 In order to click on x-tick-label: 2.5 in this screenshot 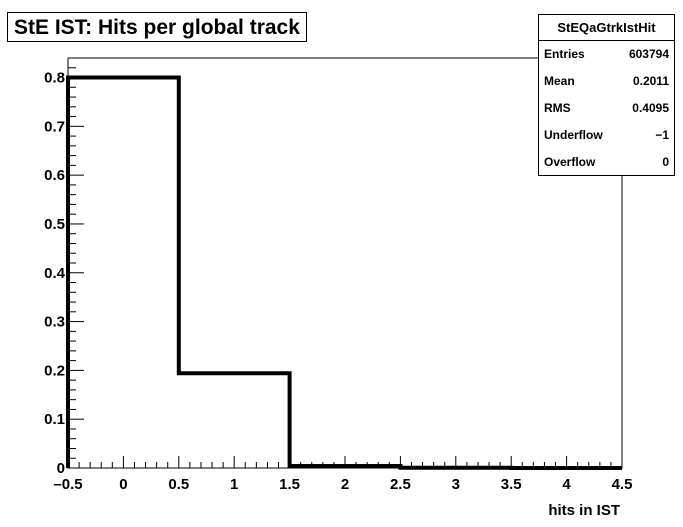, I will do `click(400, 484)`.